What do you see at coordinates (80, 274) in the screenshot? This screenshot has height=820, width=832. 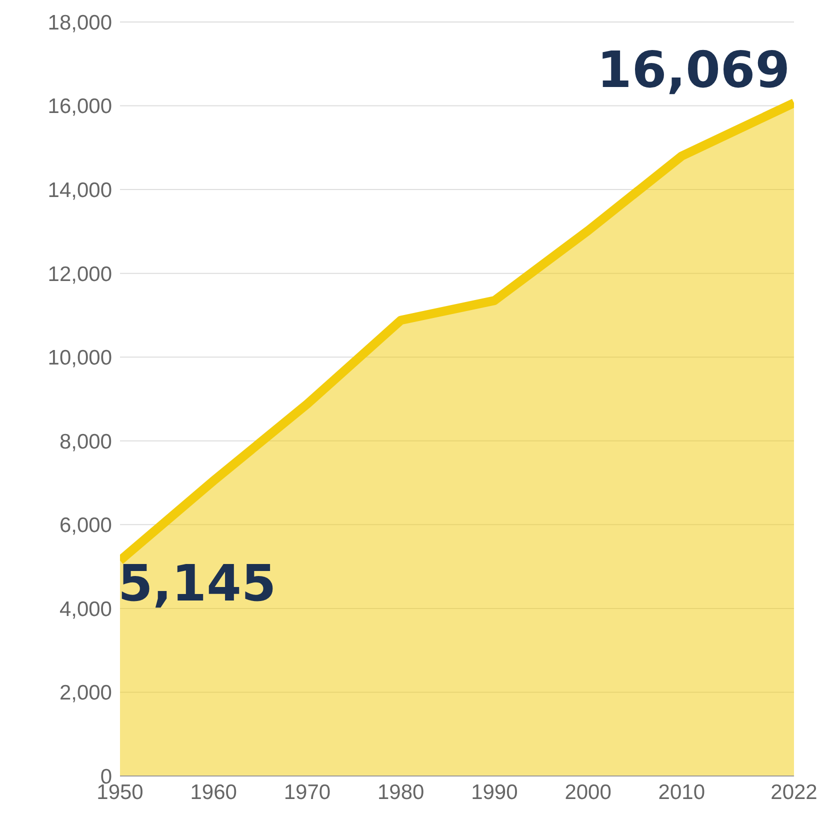 I see `y-tick-label: 12,000` at bounding box center [80, 274].